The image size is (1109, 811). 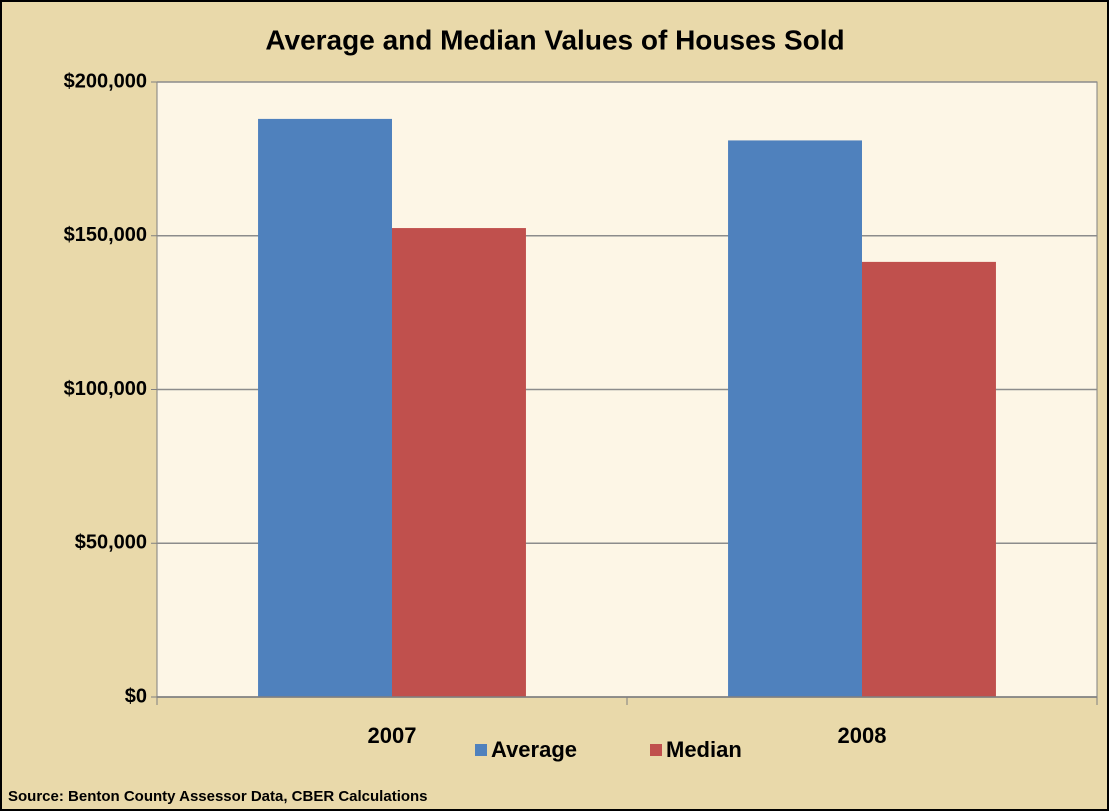 What do you see at coordinates (704, 749) in the screenshot?
I see `legend-label: Median` at bounding box center [704, 749].